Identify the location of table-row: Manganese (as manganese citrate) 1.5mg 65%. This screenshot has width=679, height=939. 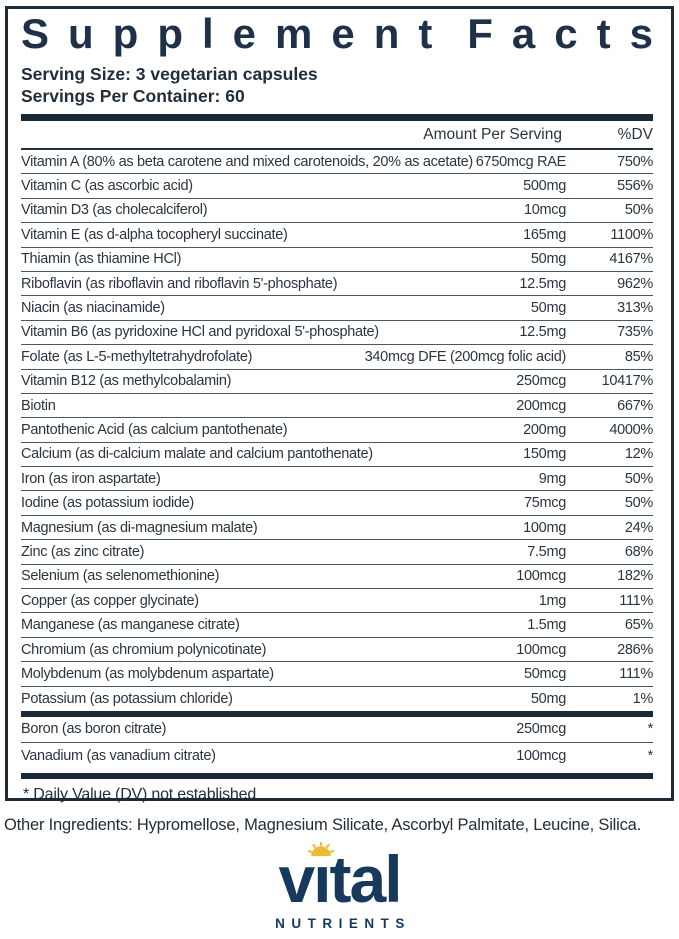
(337, 625).